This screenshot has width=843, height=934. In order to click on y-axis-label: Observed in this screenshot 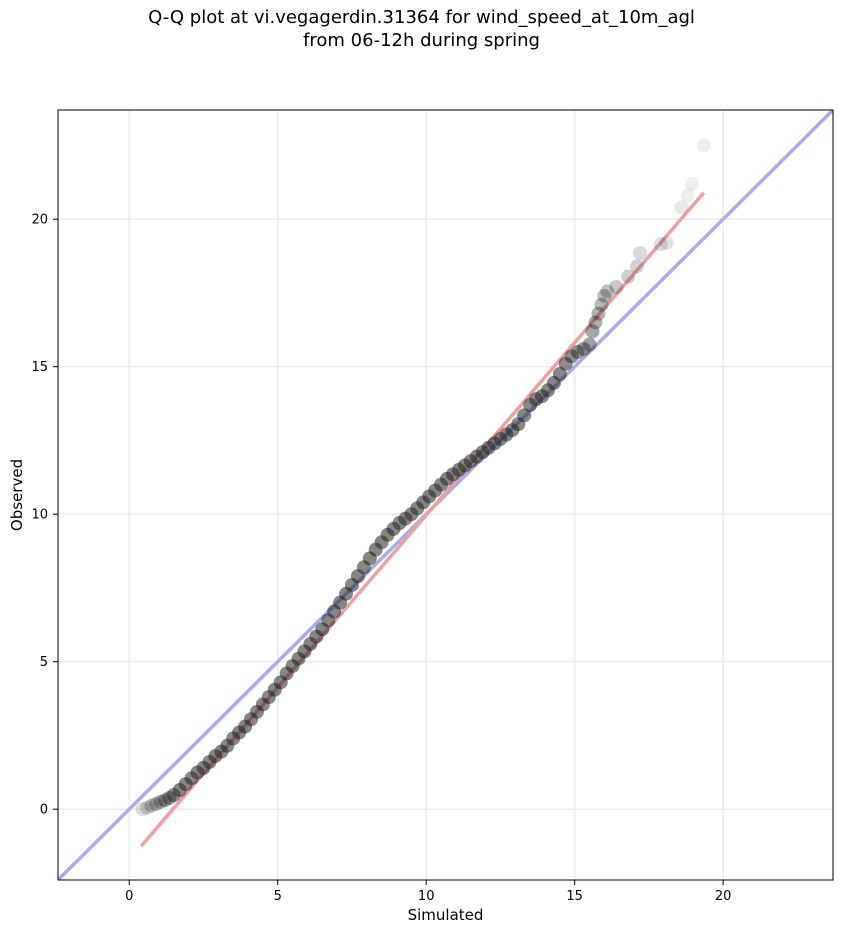, I will do `click(17, 495)`.